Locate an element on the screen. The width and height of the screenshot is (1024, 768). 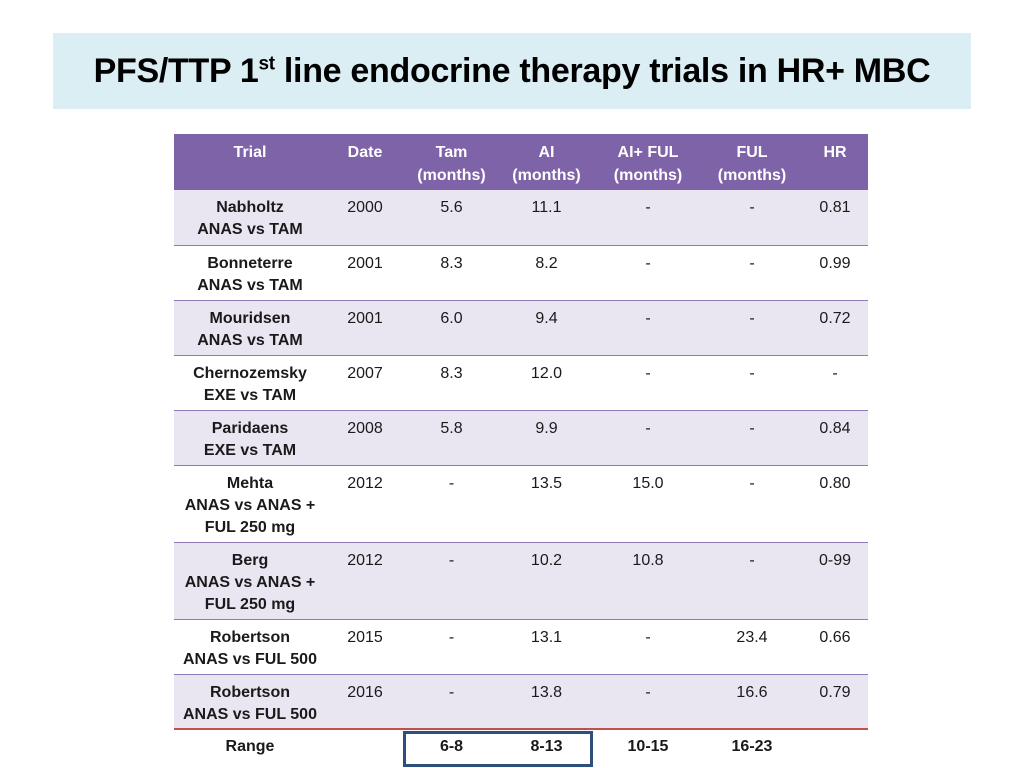
date-cell: 2016 is located at coordinates (365, 702).